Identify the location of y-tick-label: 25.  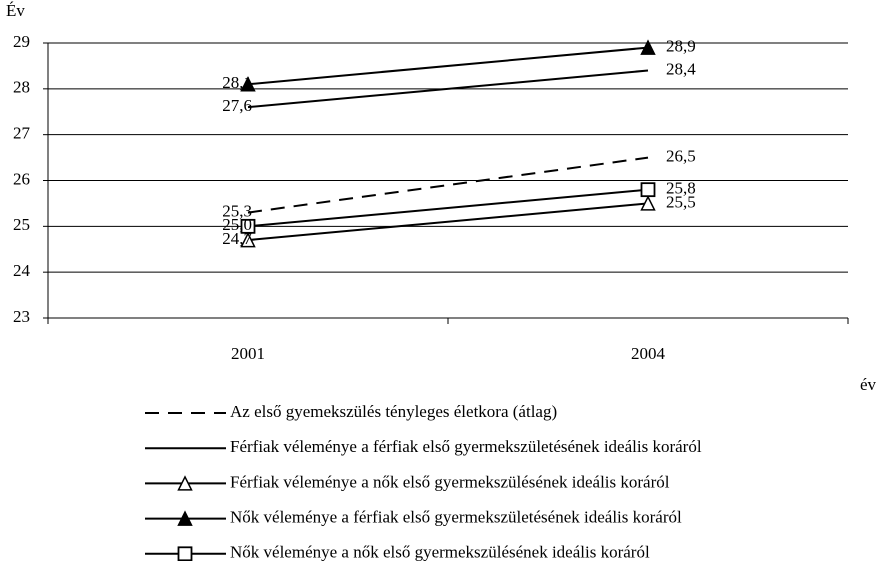
(21, 224).